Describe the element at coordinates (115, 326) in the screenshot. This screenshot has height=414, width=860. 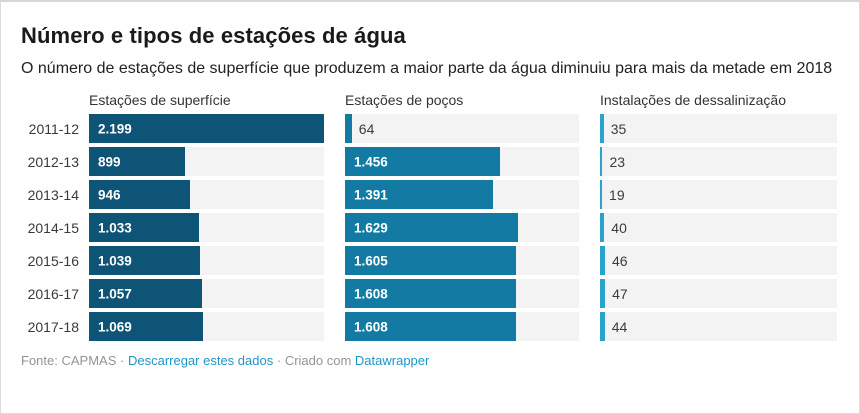
I see `bar-value-label: 1.069` at that location.